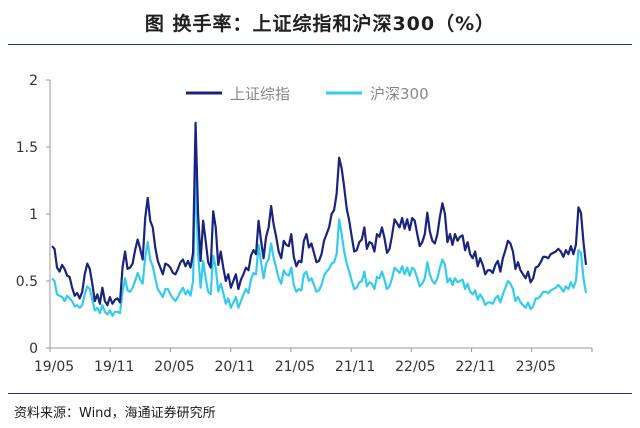 The width and height of the screenshot is (640, 428). What do you see at coordinates (536, 367) in the screenshot?
I see `x-tick-label: 23/05` at bounding box center [536, 367].